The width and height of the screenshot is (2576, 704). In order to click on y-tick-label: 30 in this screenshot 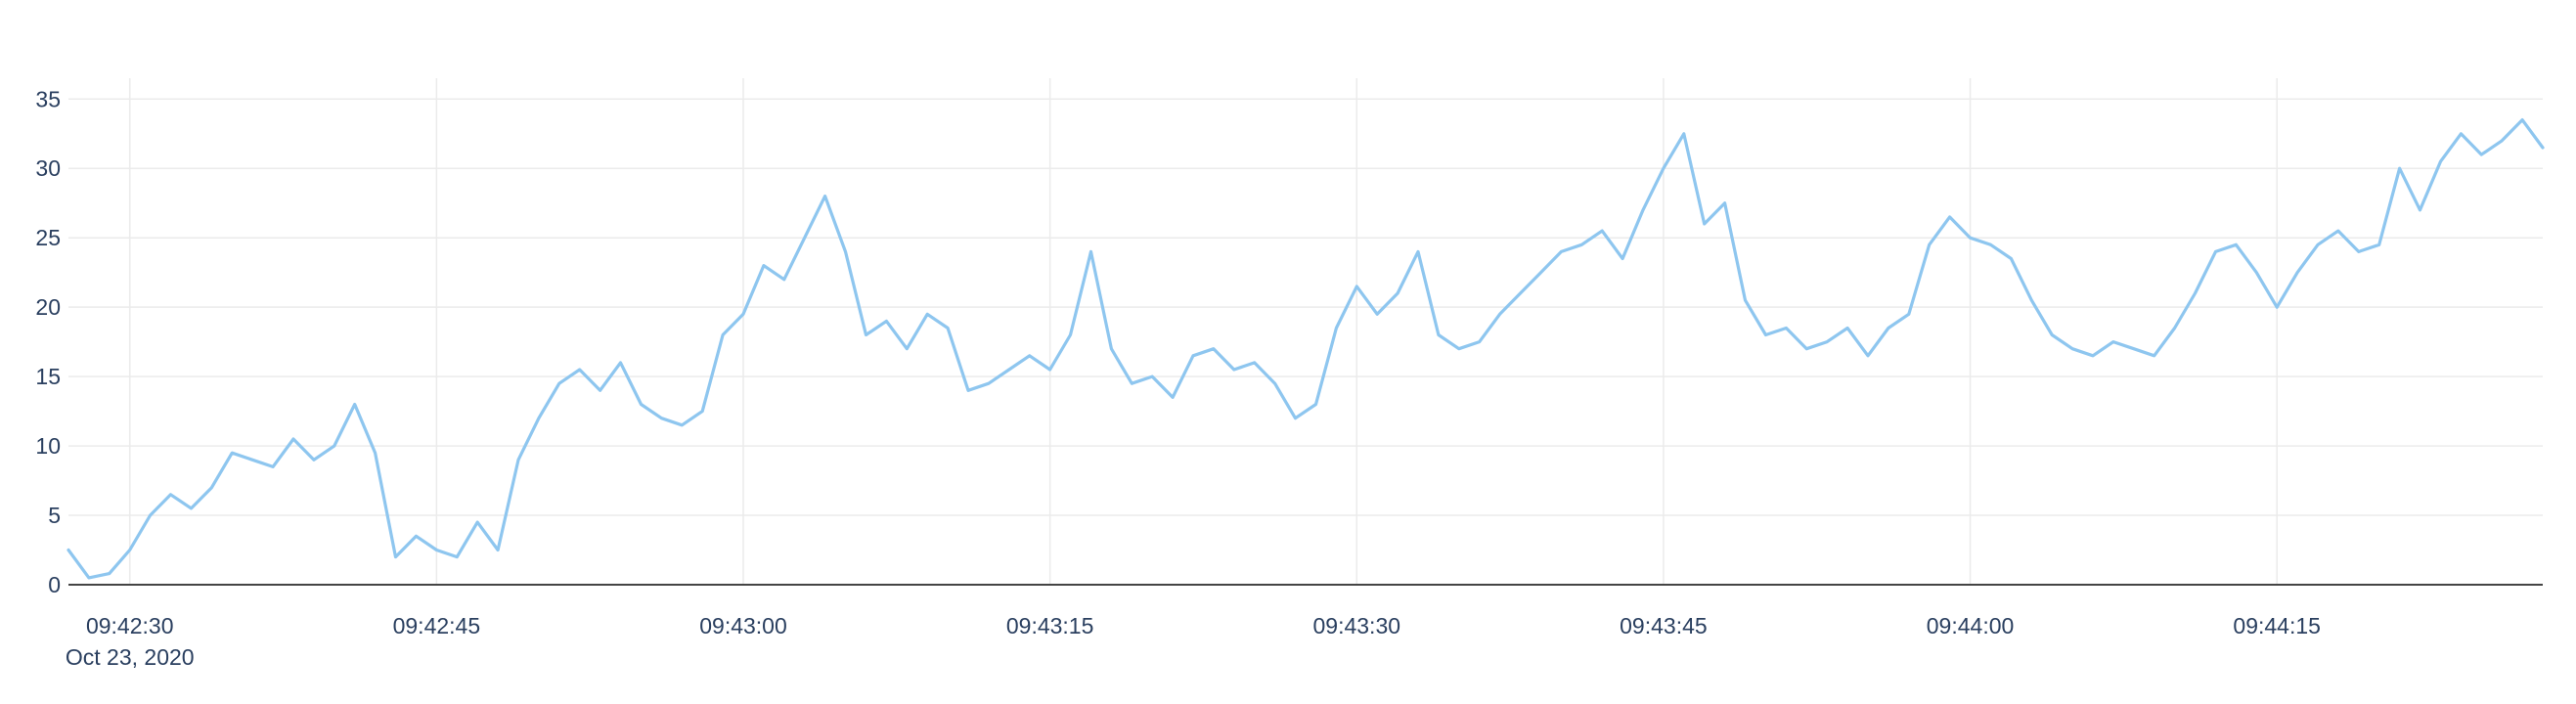, I will do `click(48, 168)`.